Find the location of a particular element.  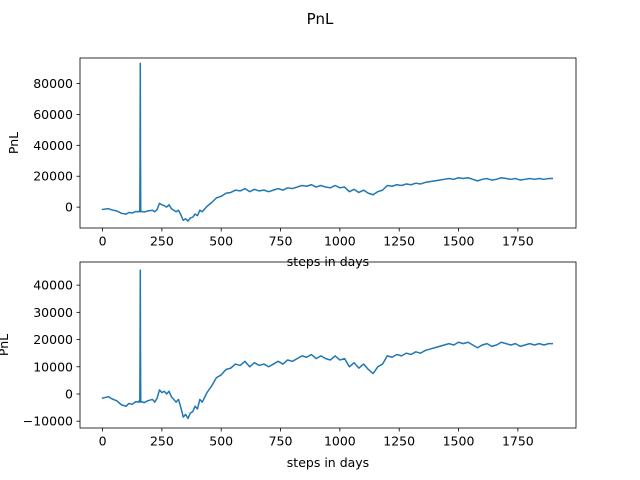

x-tick-label-top: 1250 is located at coordinates (399, 241).